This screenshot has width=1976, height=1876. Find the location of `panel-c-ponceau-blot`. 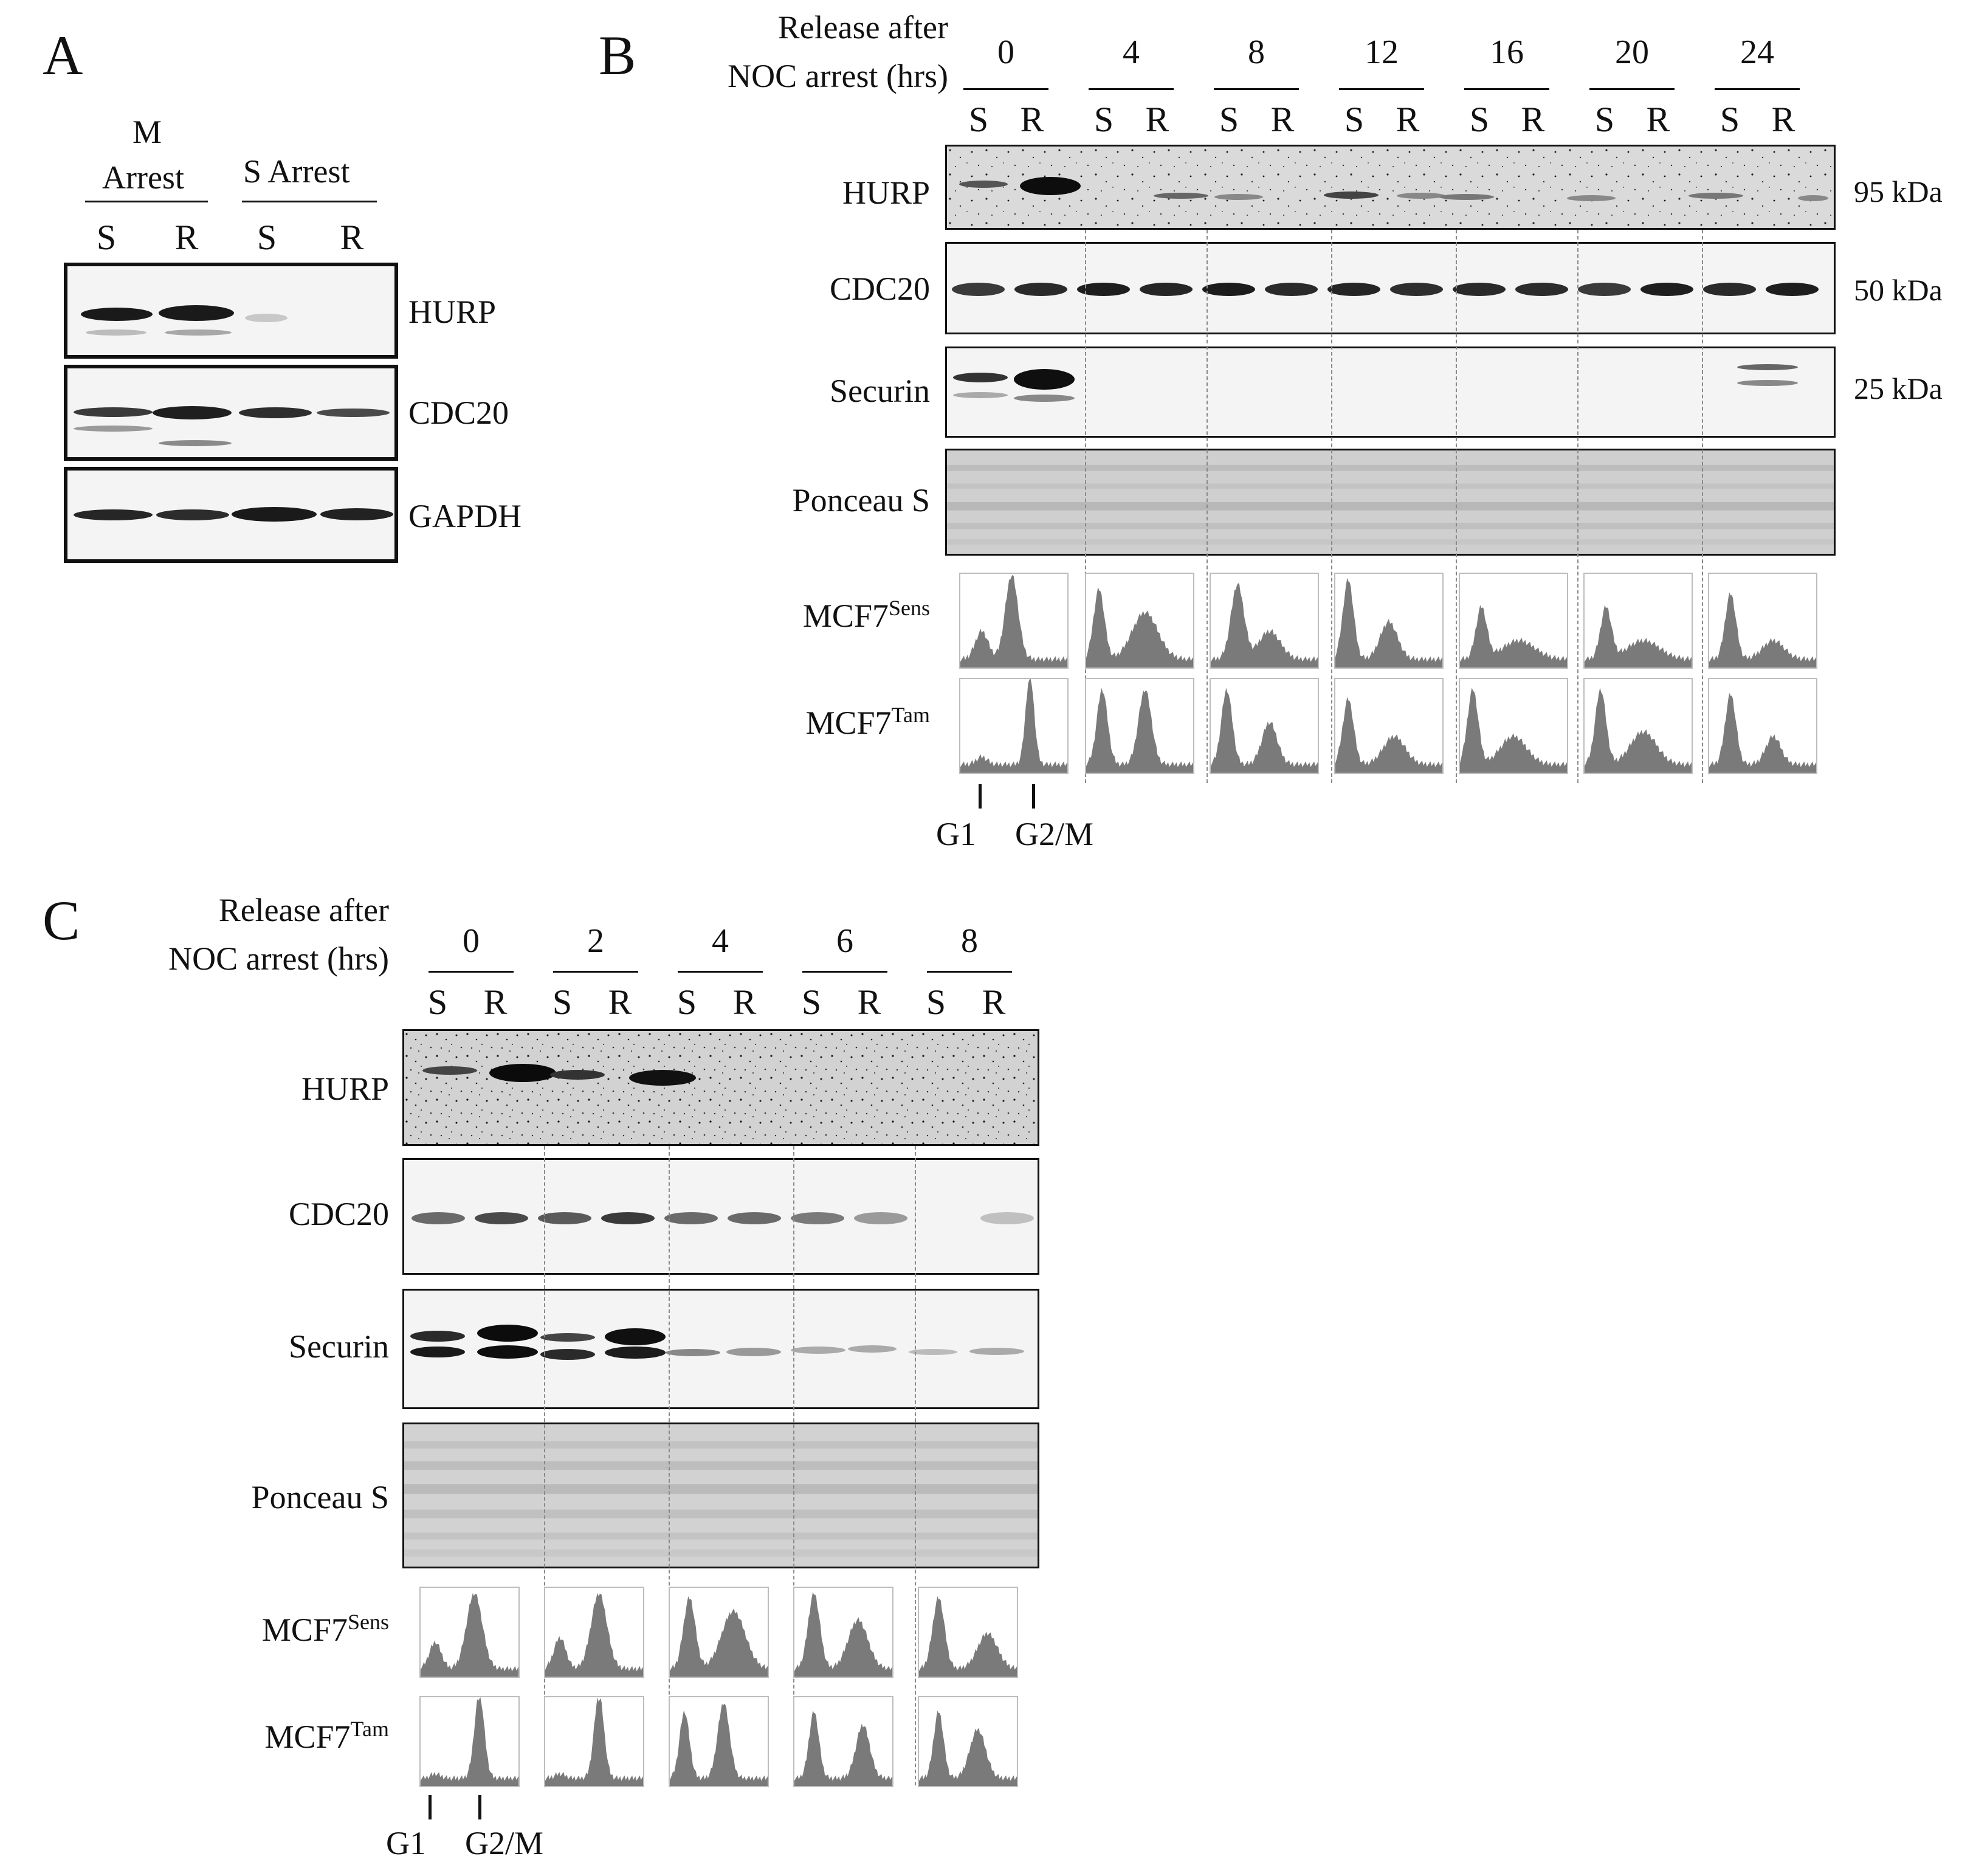

panel-c-ponceau-blot is located at coordinates (720, 1495).